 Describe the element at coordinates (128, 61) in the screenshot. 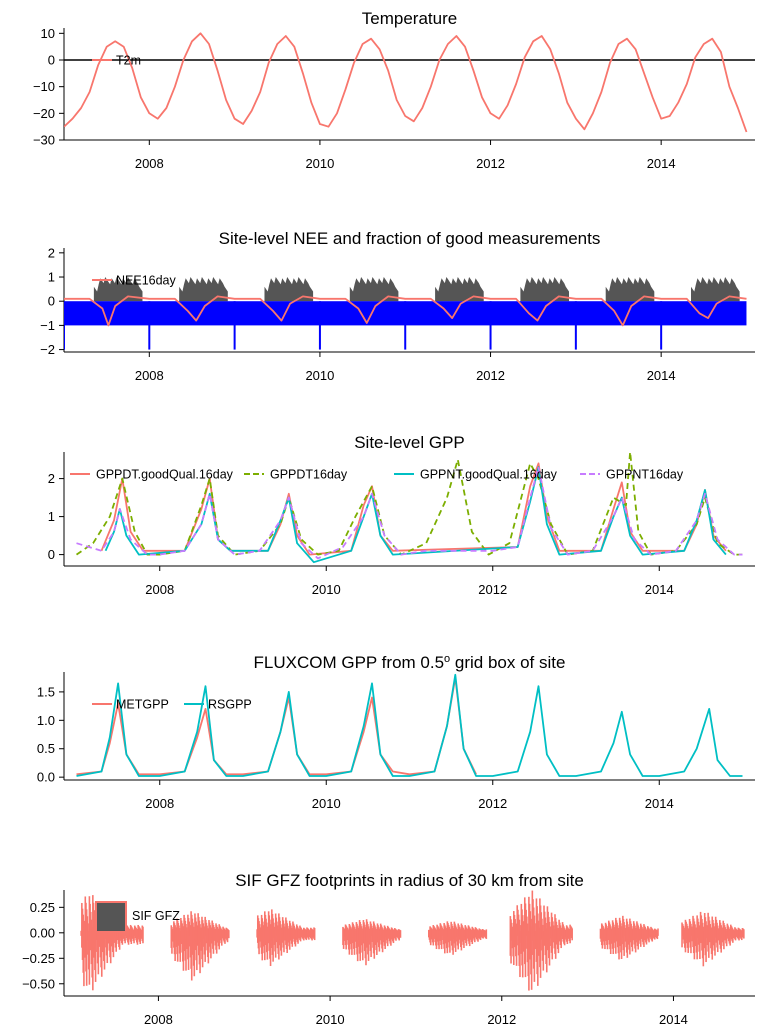

I see `legend-label: T2m` at that location.